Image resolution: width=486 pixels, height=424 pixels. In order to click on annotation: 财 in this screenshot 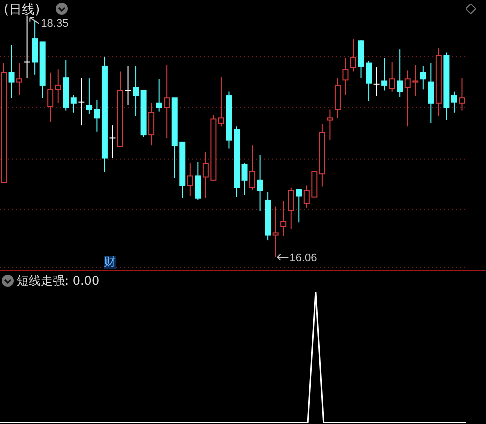, I will do `click(110, 262)`.